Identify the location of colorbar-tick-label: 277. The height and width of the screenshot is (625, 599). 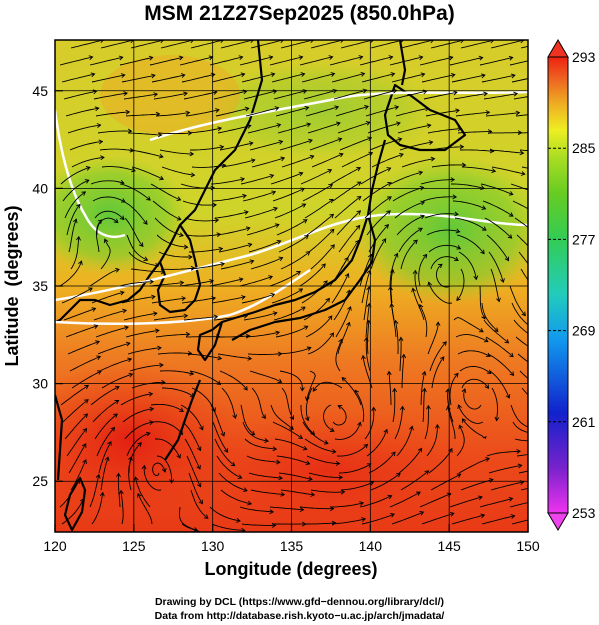
(584, 239).